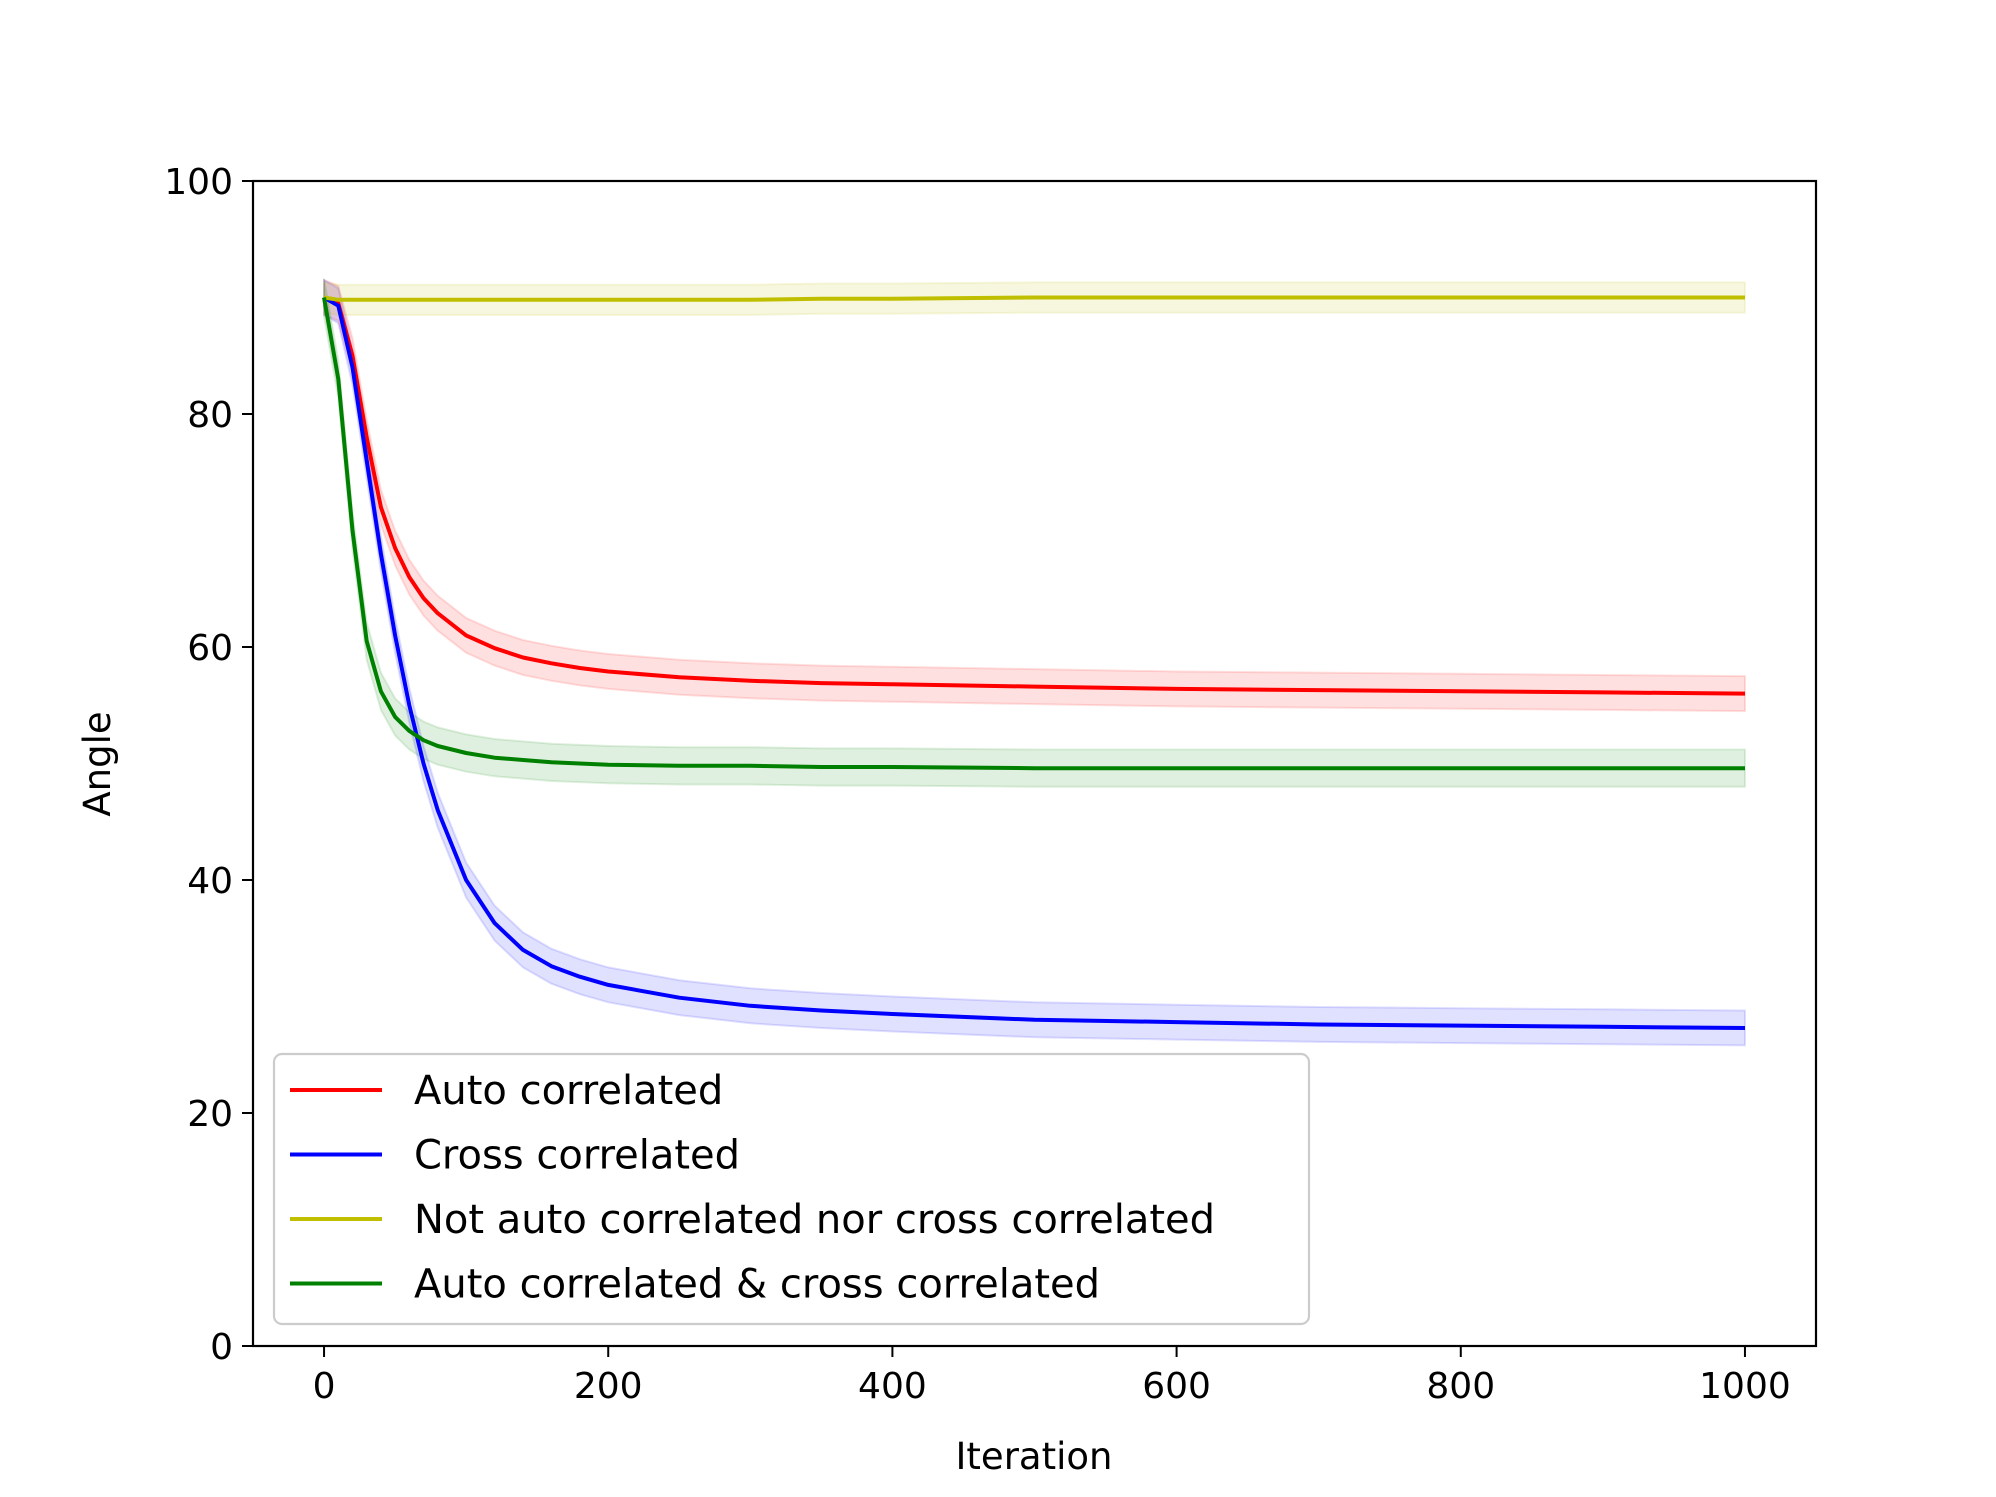  I want to click on y-tick-label-3: 60, so click(210, 648).